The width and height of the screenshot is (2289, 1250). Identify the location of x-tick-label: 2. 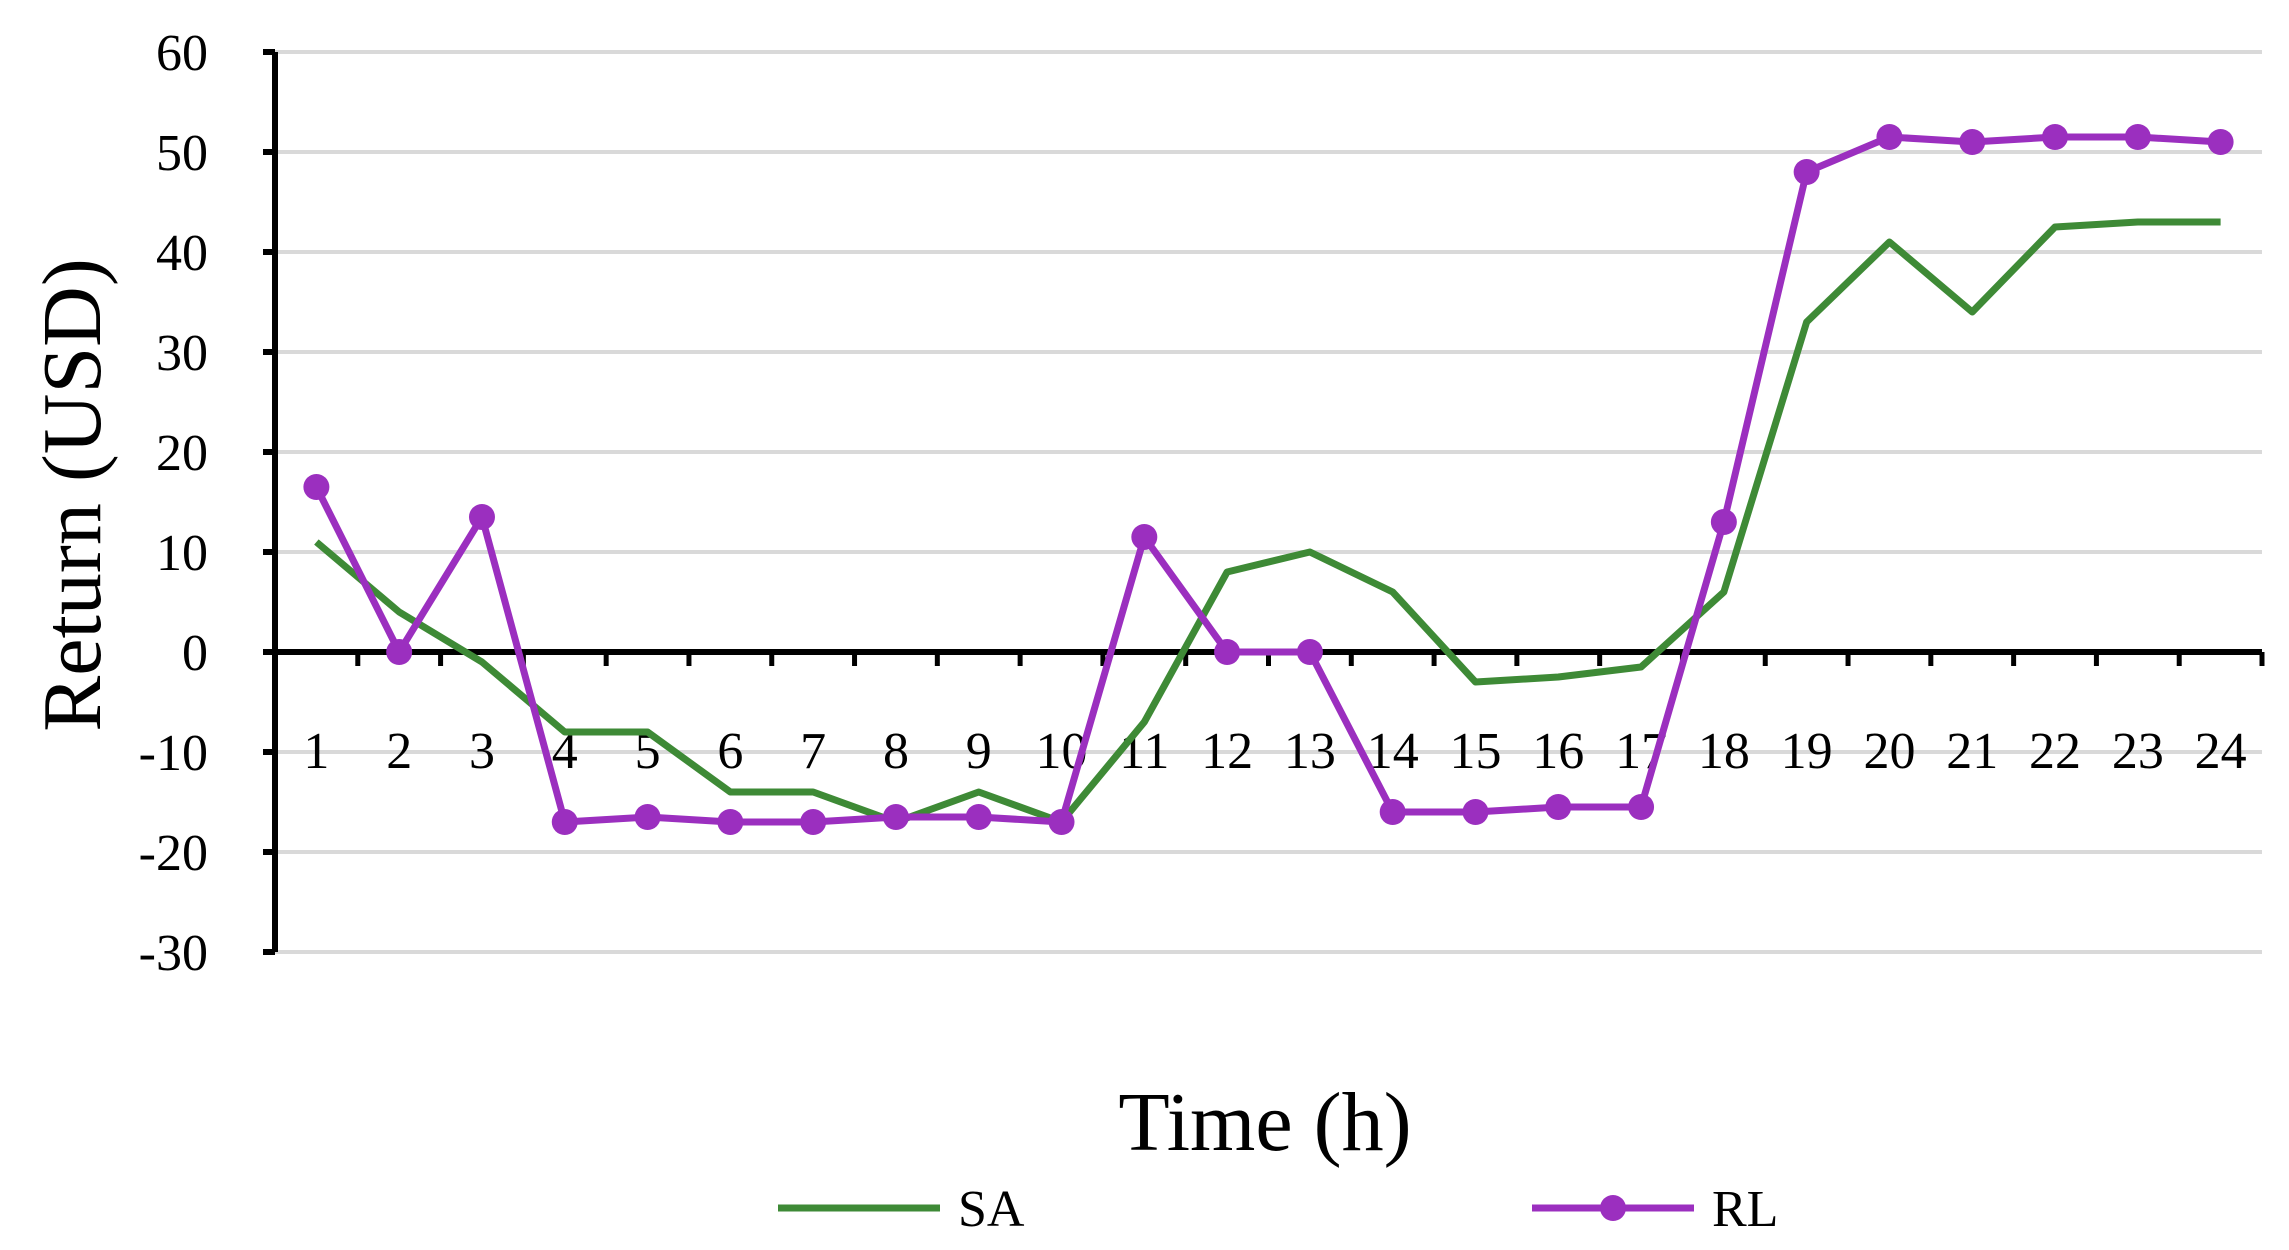
(399, 751).